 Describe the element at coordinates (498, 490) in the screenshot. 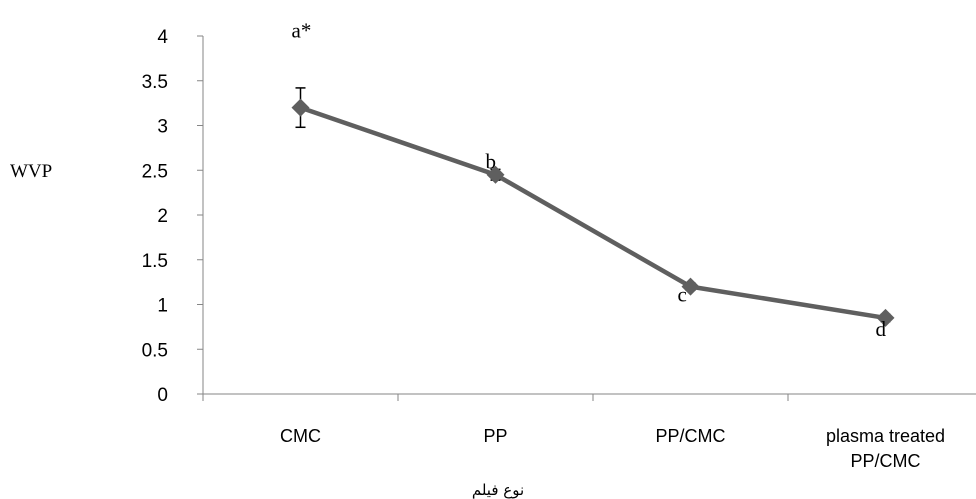

I see `x-axis-title: نوع فیلم` at that location.